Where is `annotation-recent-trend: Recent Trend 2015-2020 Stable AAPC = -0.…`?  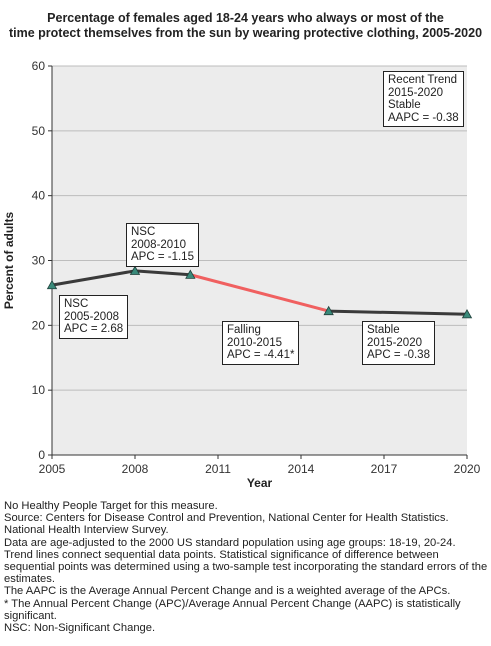
annotation-recent-trend: Recent Trend 2015-2020 Stable AAPC = -0.… is located at coordinates (423, 99).